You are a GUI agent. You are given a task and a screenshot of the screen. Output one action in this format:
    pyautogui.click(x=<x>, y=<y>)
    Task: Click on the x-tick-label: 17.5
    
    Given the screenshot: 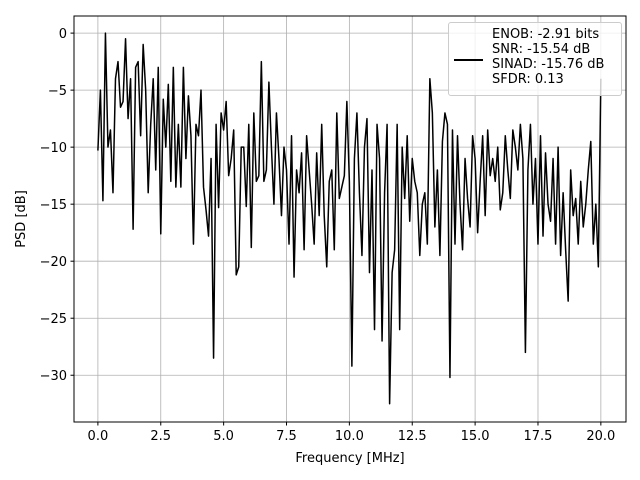 What is the action you would take?
    pyautogui.click(x=538, y=436)
    